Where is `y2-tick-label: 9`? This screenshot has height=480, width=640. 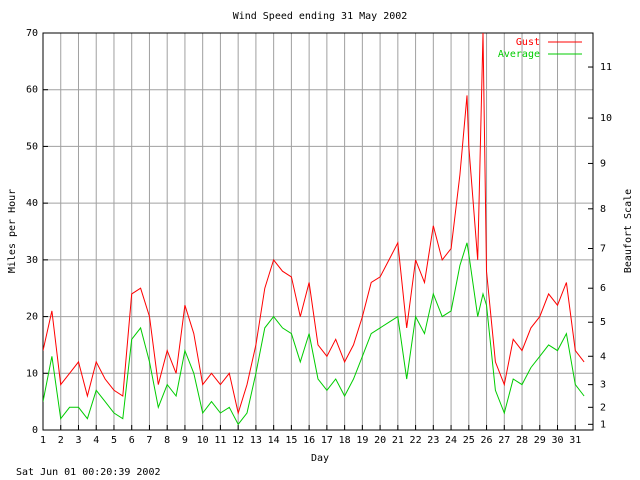
y2-tick-label: 9 is located at coordinates (603, 163).